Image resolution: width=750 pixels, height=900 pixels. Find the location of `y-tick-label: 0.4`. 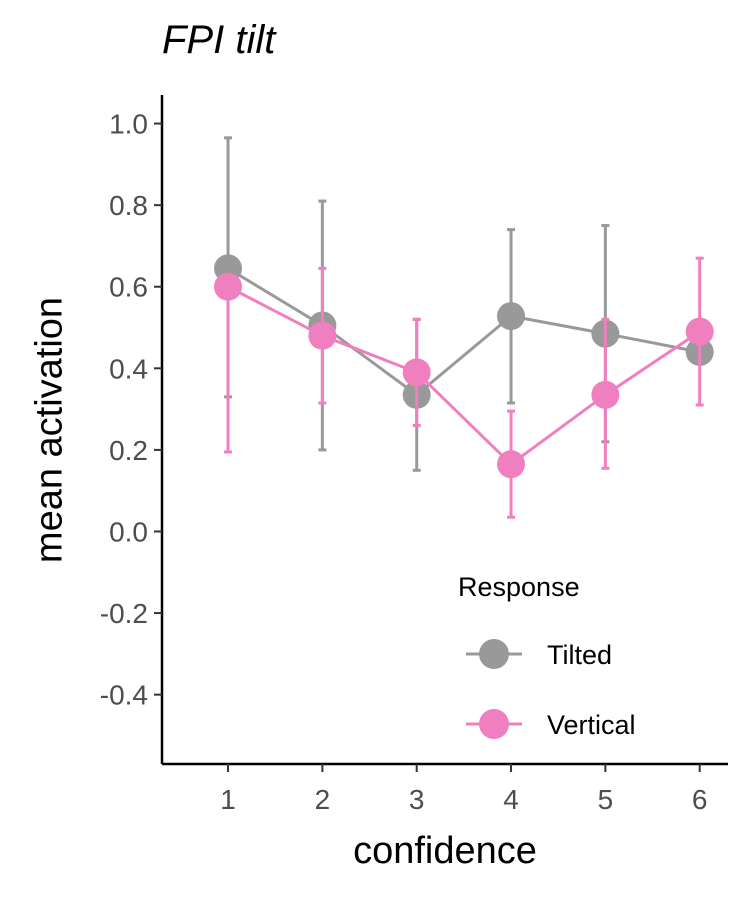

y-tick-label: 0.4 is located at coordinates (128, 368).